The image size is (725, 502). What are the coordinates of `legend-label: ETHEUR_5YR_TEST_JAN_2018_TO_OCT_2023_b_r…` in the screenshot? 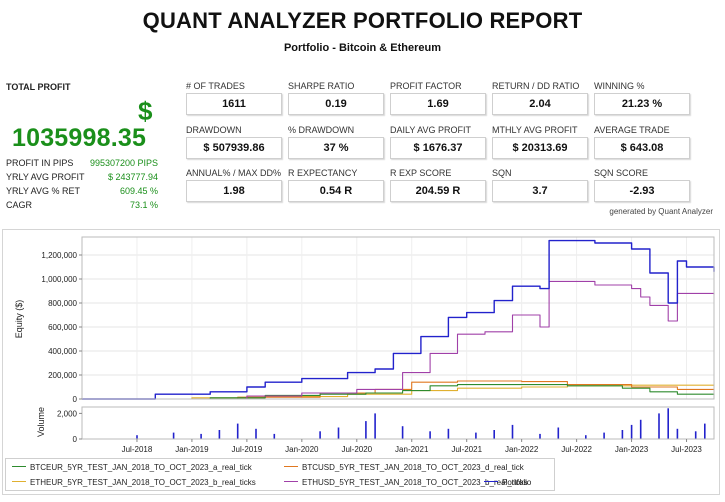 It's located at (143, 482).